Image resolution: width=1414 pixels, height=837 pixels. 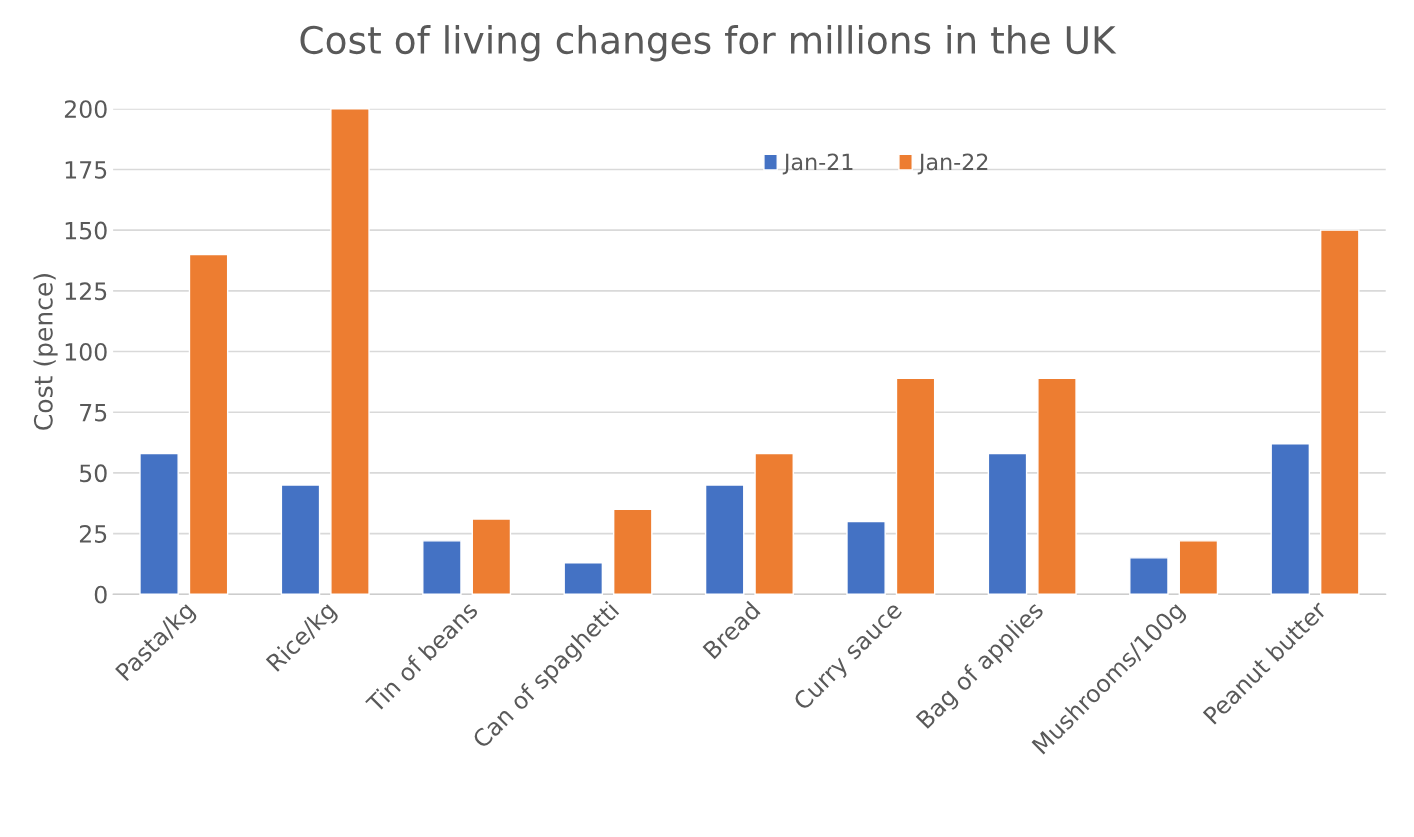 What do you see at coordinates (86, 351) in the screenshot?
I see `y-tick-label: 100` at bounding box center [86, 351].